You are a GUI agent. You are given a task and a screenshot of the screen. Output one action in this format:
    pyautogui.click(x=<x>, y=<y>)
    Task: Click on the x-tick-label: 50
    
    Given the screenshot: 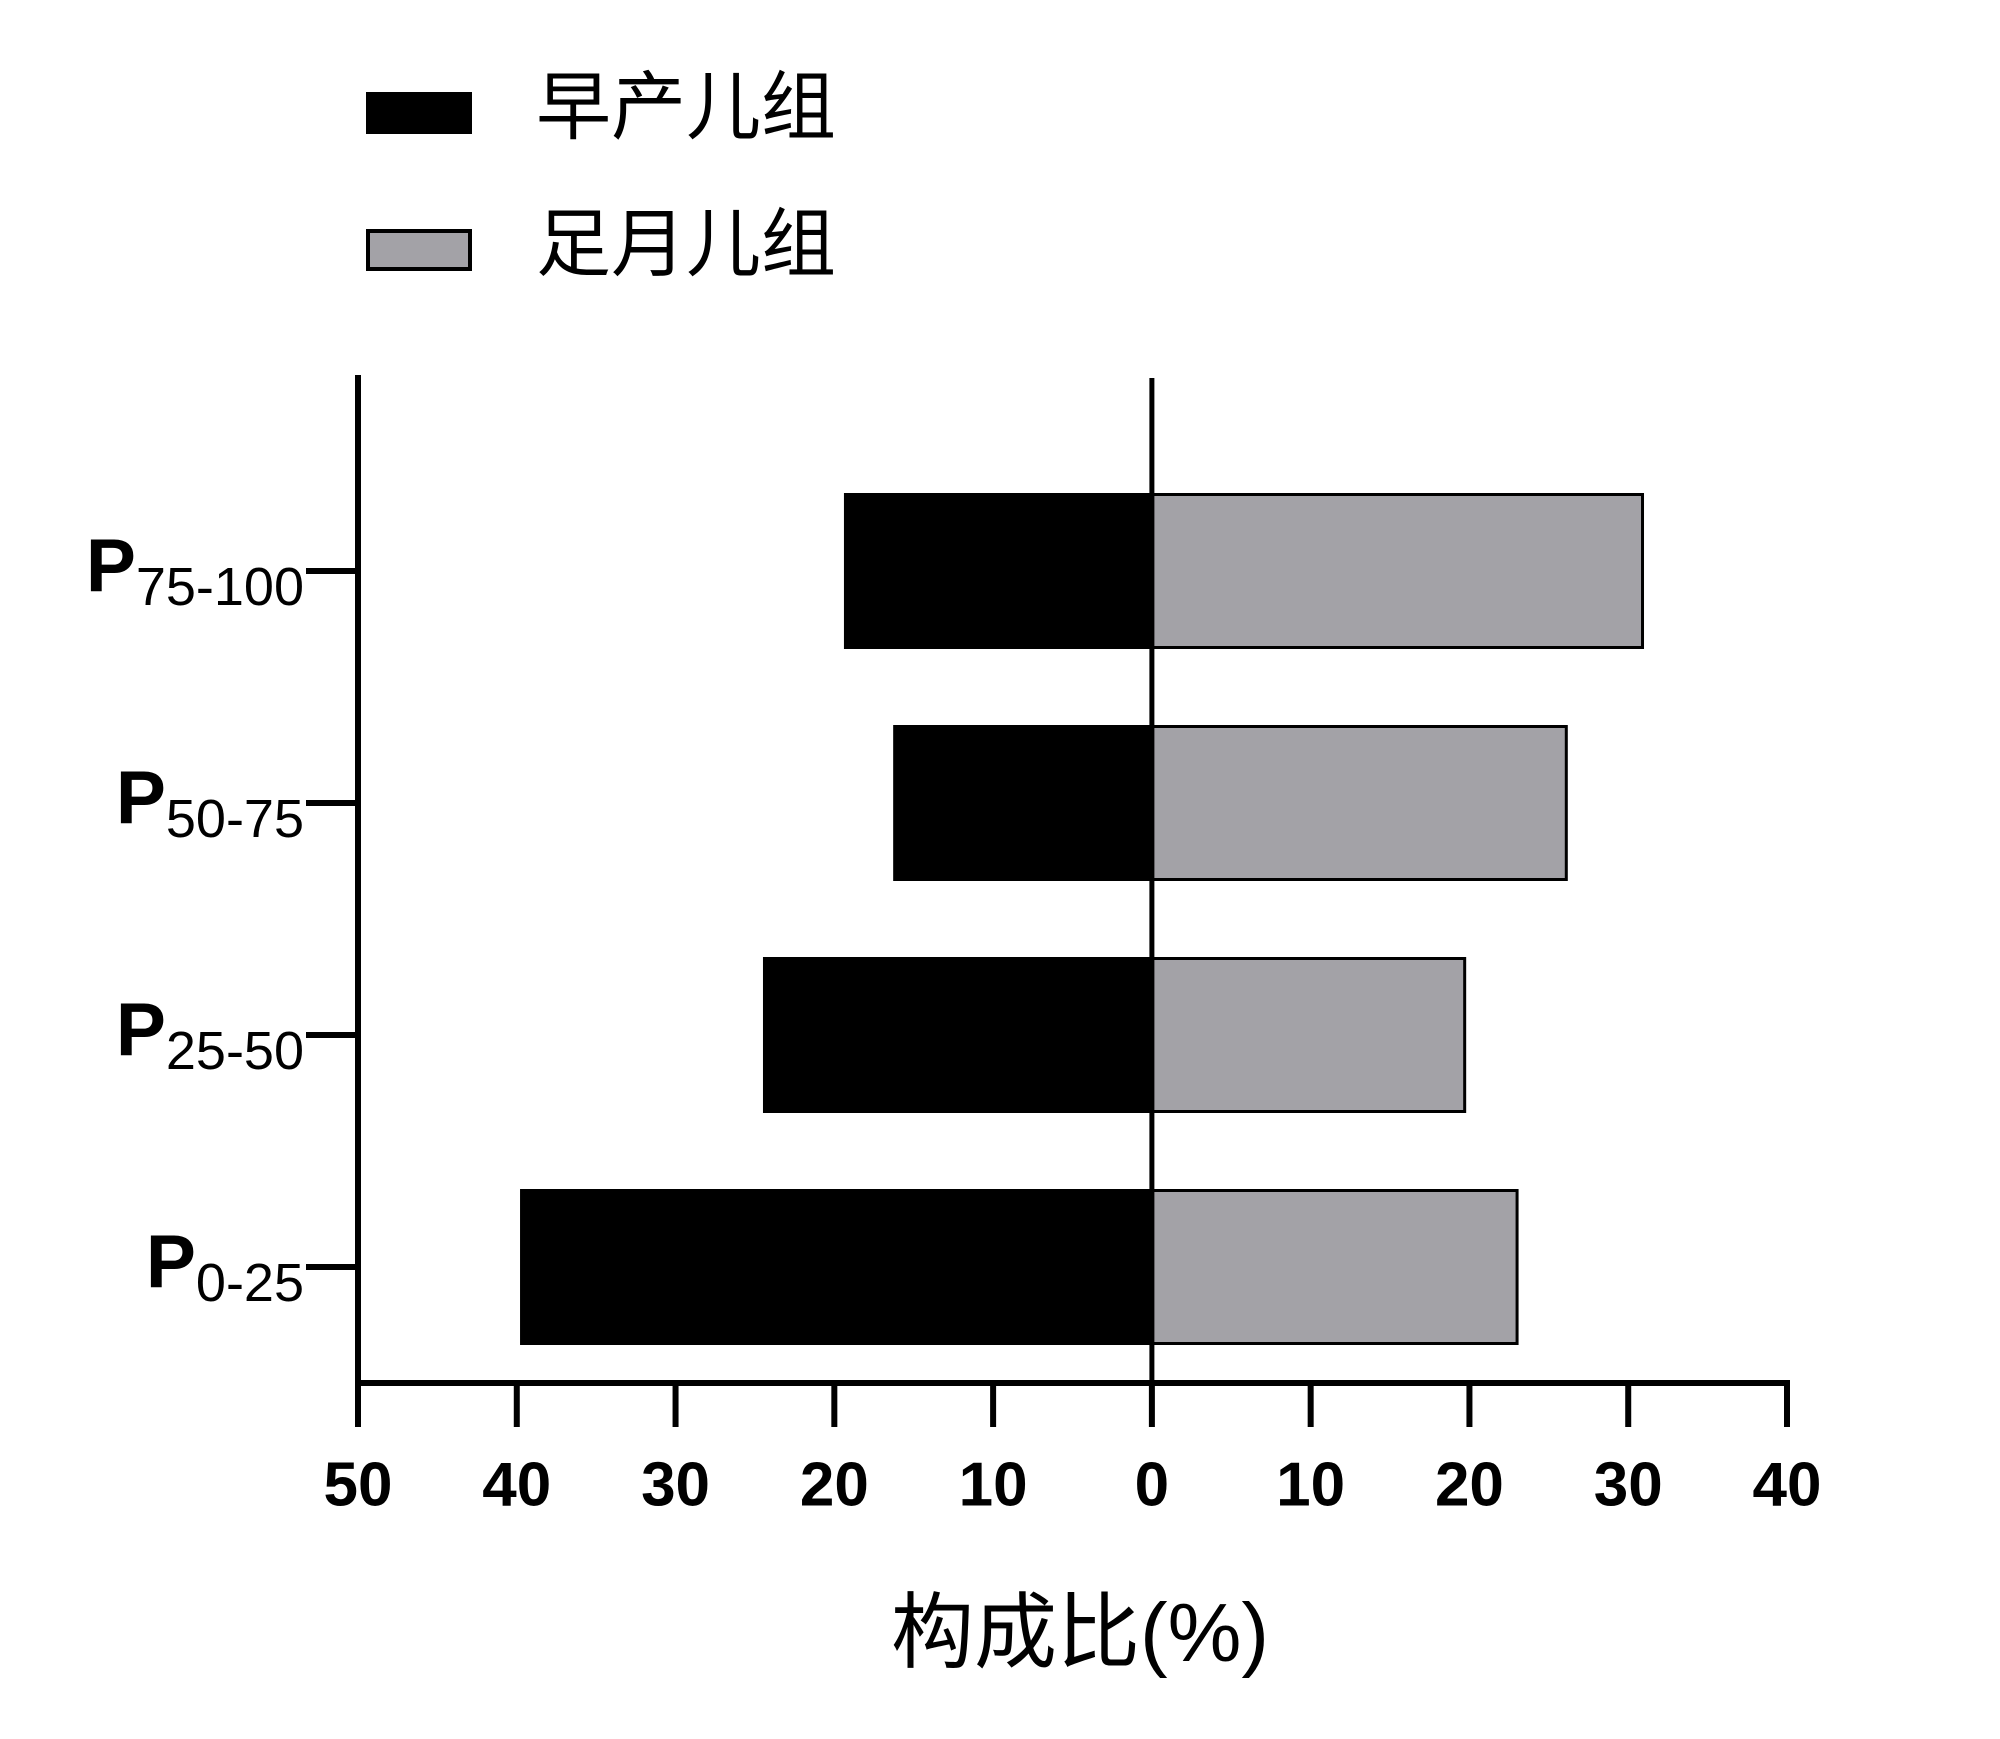 What is the action you would take?
    pyautogui.click(x=358, y=1484)
    